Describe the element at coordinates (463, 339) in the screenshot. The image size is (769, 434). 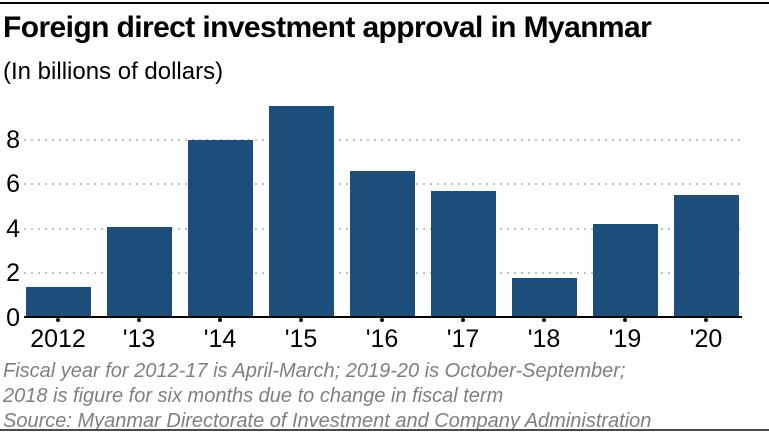
I see `x-axis-label: '17` at that location.